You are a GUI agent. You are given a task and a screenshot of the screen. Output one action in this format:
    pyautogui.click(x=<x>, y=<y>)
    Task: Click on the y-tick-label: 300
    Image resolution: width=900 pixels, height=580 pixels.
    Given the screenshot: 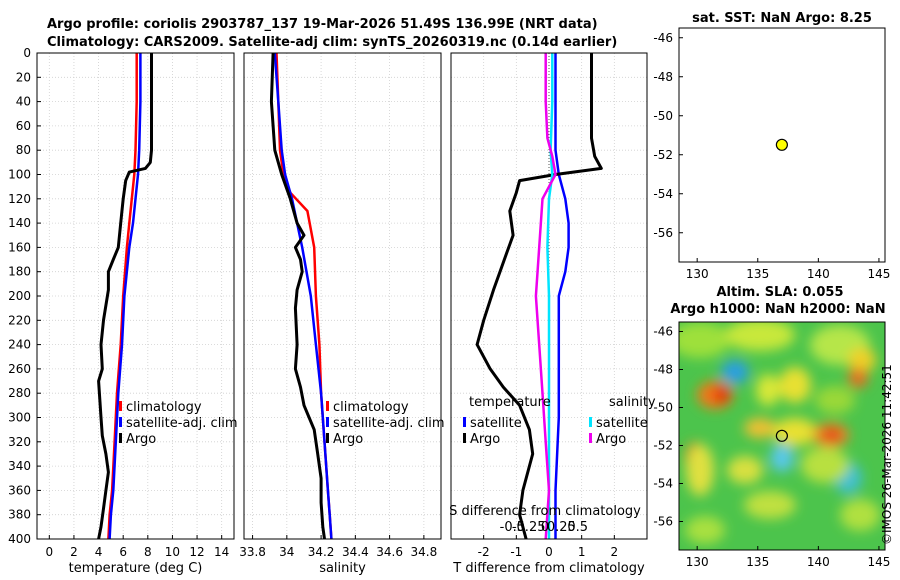 What is the action you would take?
    pyautogui.click(x=19, y=418)
    